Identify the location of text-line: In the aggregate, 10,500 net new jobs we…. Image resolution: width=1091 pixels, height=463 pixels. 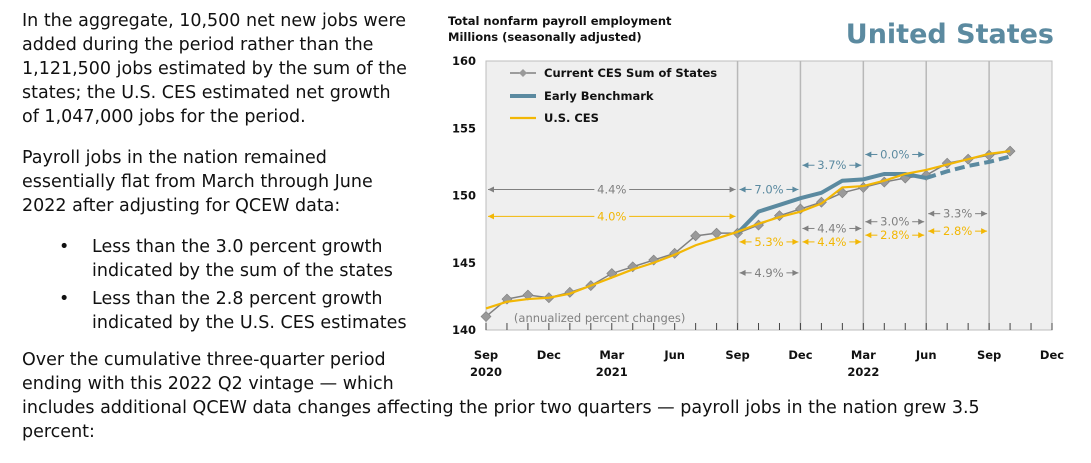
(214, 21).